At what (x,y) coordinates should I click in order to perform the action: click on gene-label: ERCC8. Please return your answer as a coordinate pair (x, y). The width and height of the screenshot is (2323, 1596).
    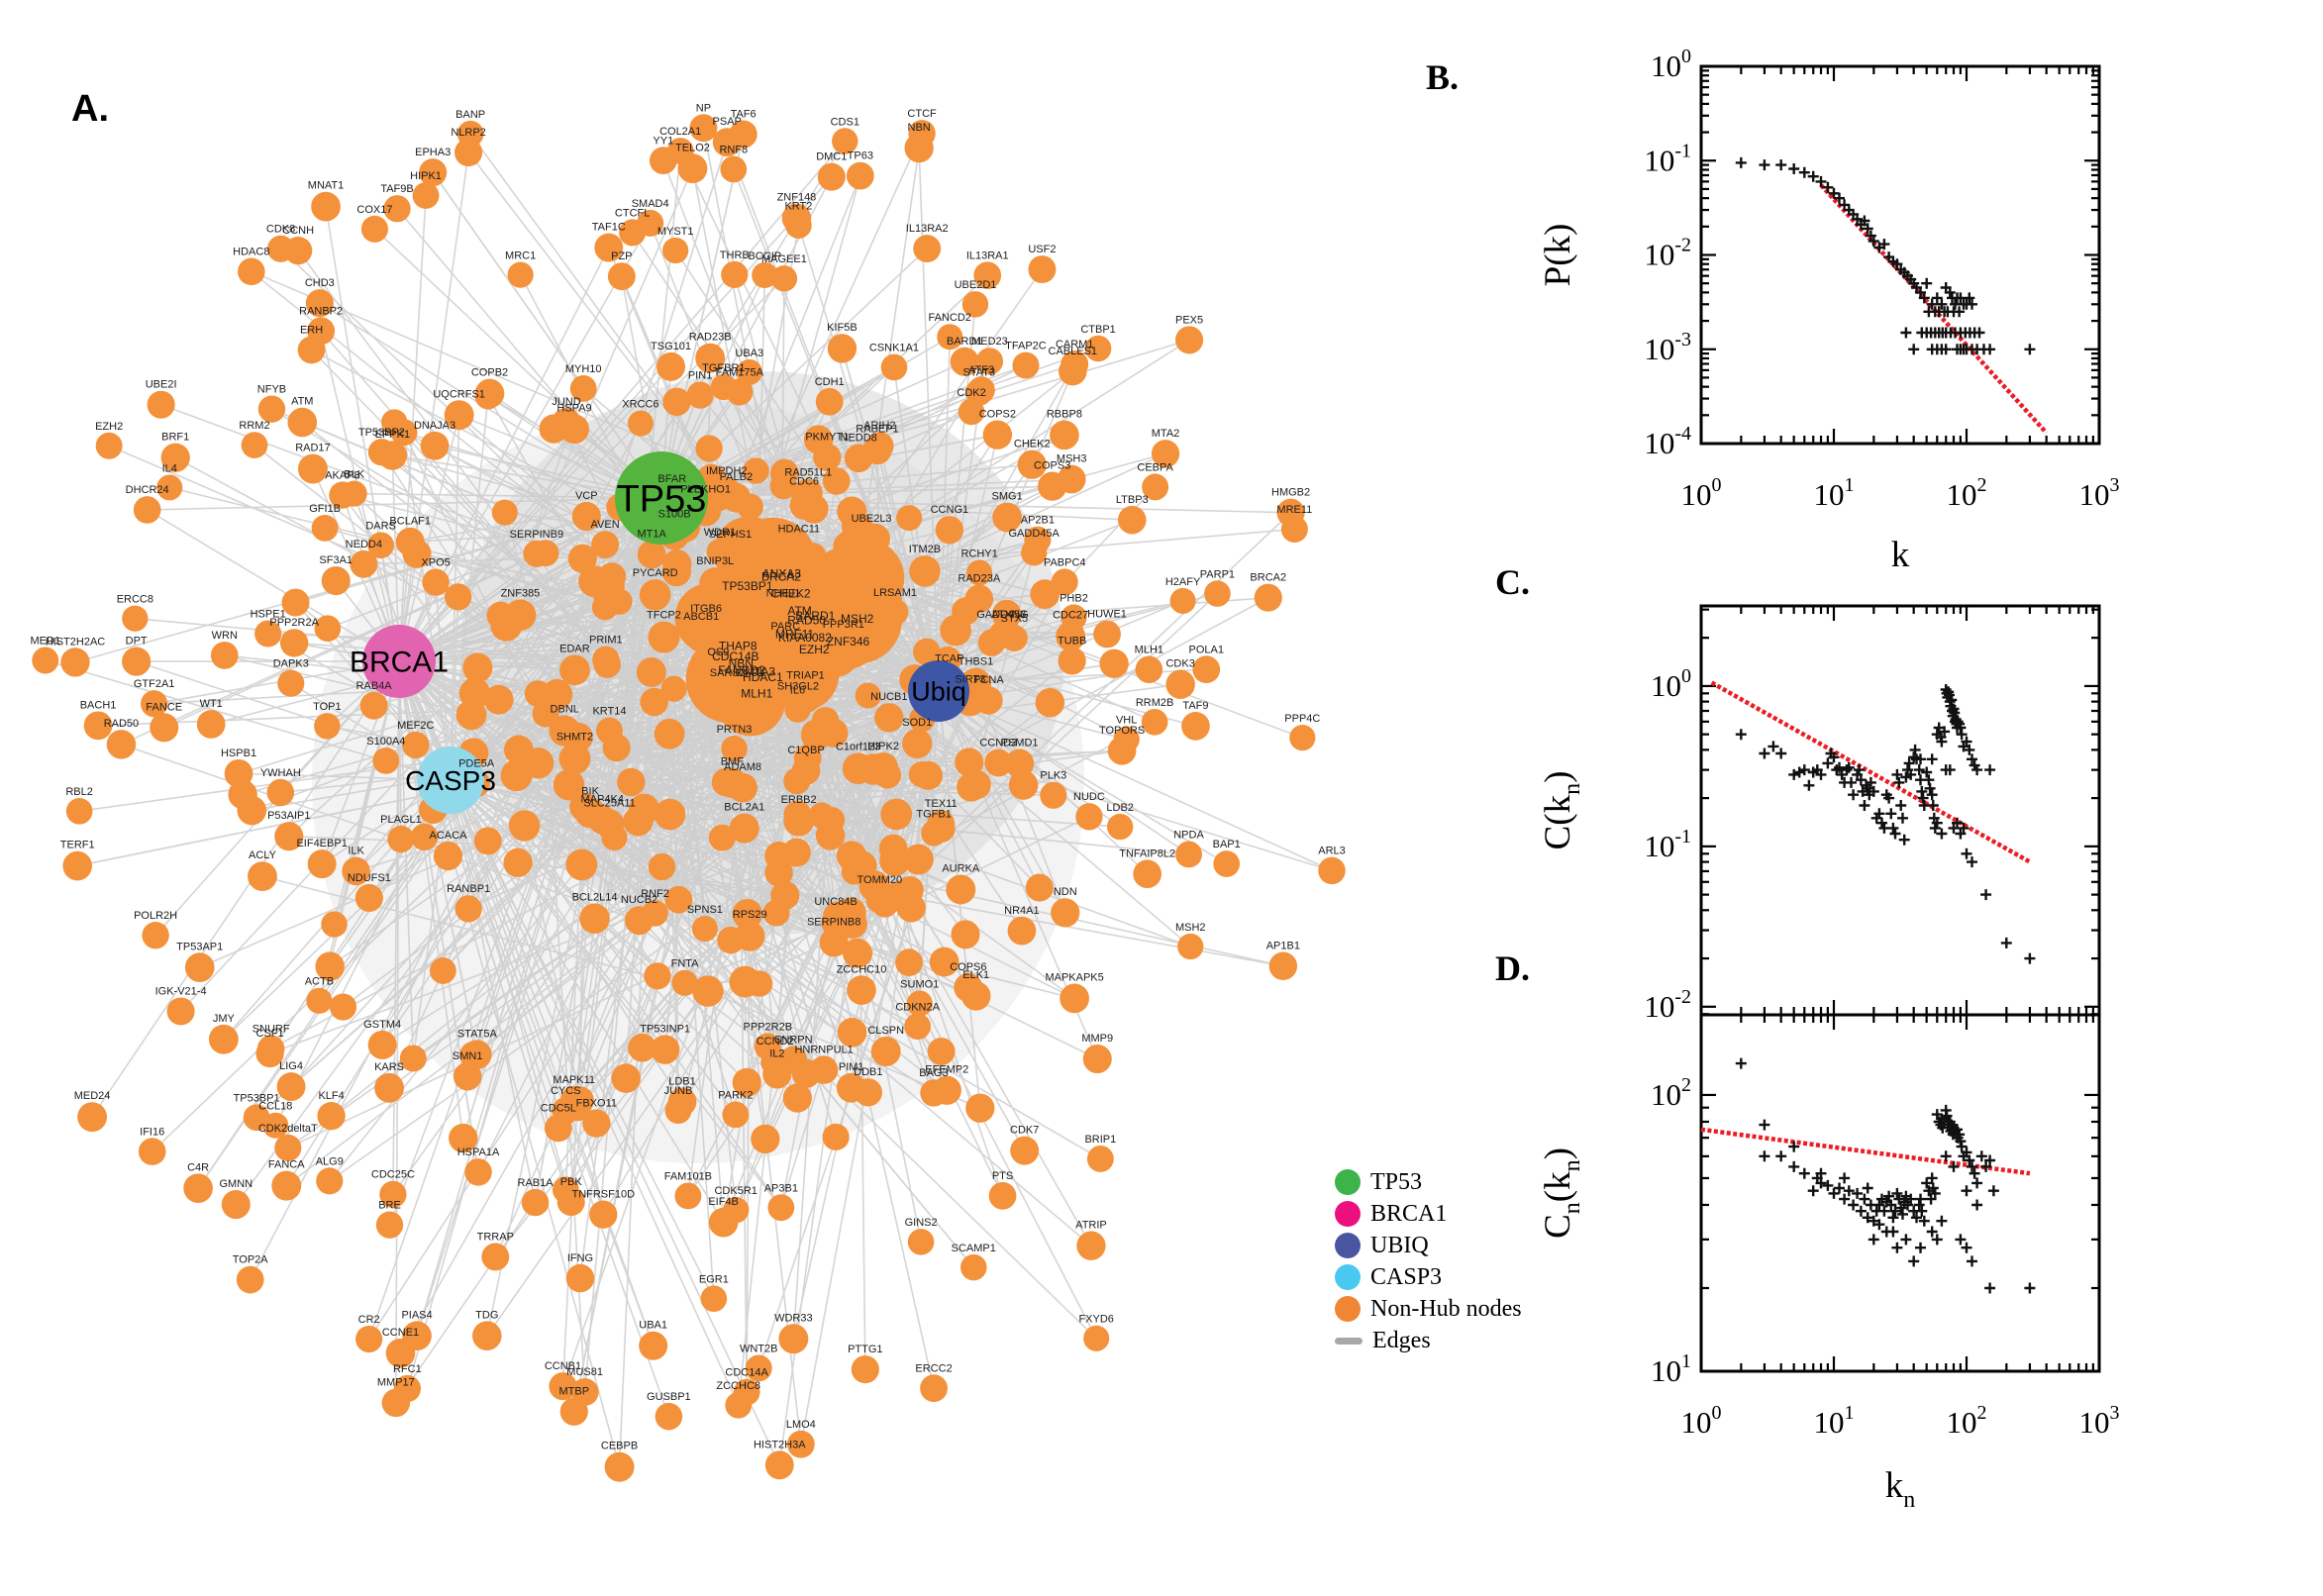
    Looking at the image, I should click on (135, 600).